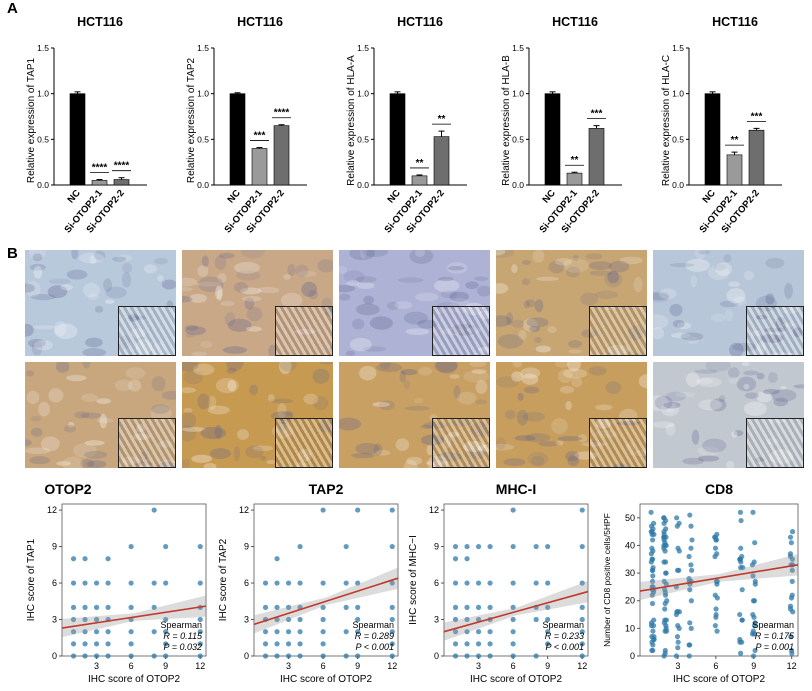 The height and width of the screenshot is (691, 812). I want to click on x-axis-label: IHC score of OTOP2, so click(719, 679).